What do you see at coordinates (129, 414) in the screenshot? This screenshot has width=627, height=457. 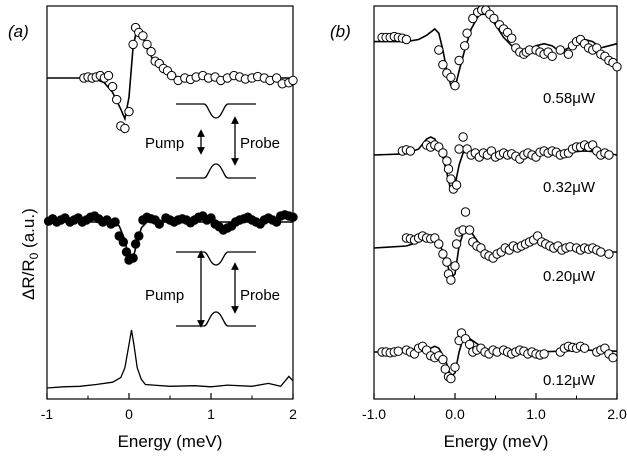 I see `x-tick-label: 0` at bounding box center [129, 414].